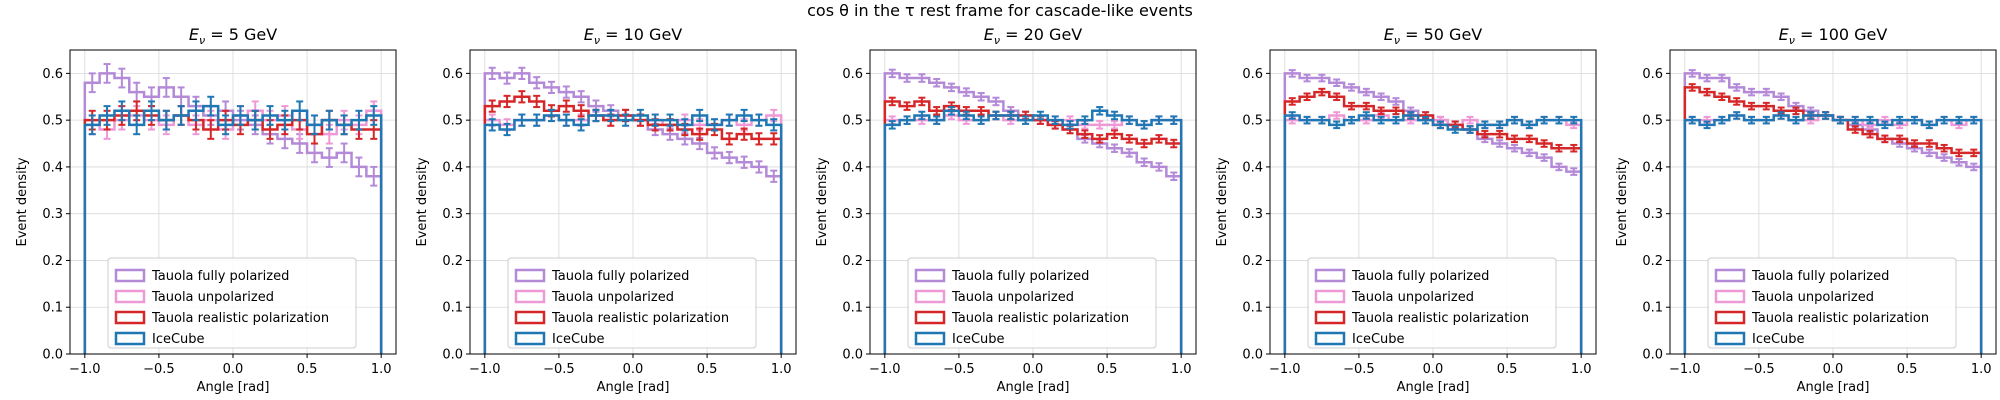 The width and height of the screenshot is (2000, 400). I want to click on legend-item: IceCube, so click(1359, 339).